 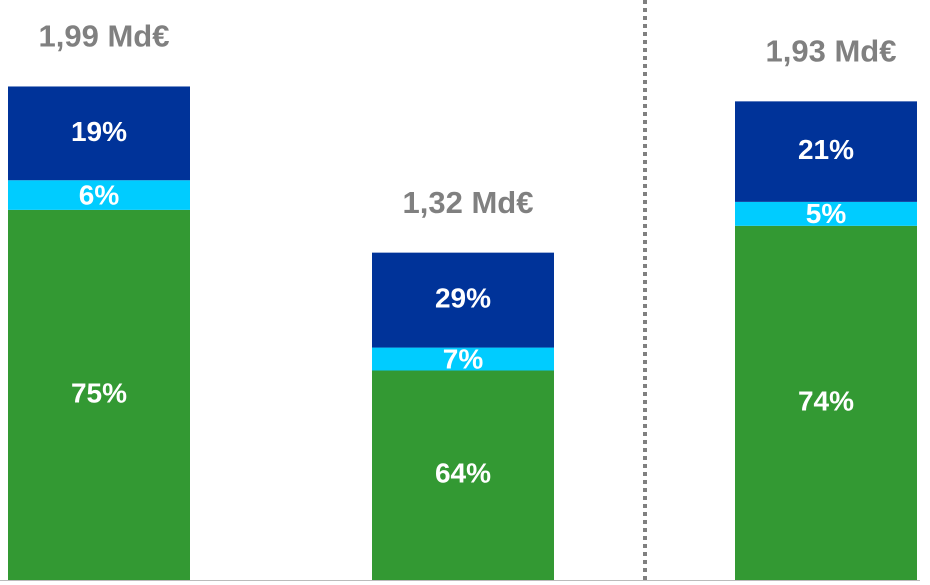 I want to click on segment-label: 7%, so click(x=463, y=358).